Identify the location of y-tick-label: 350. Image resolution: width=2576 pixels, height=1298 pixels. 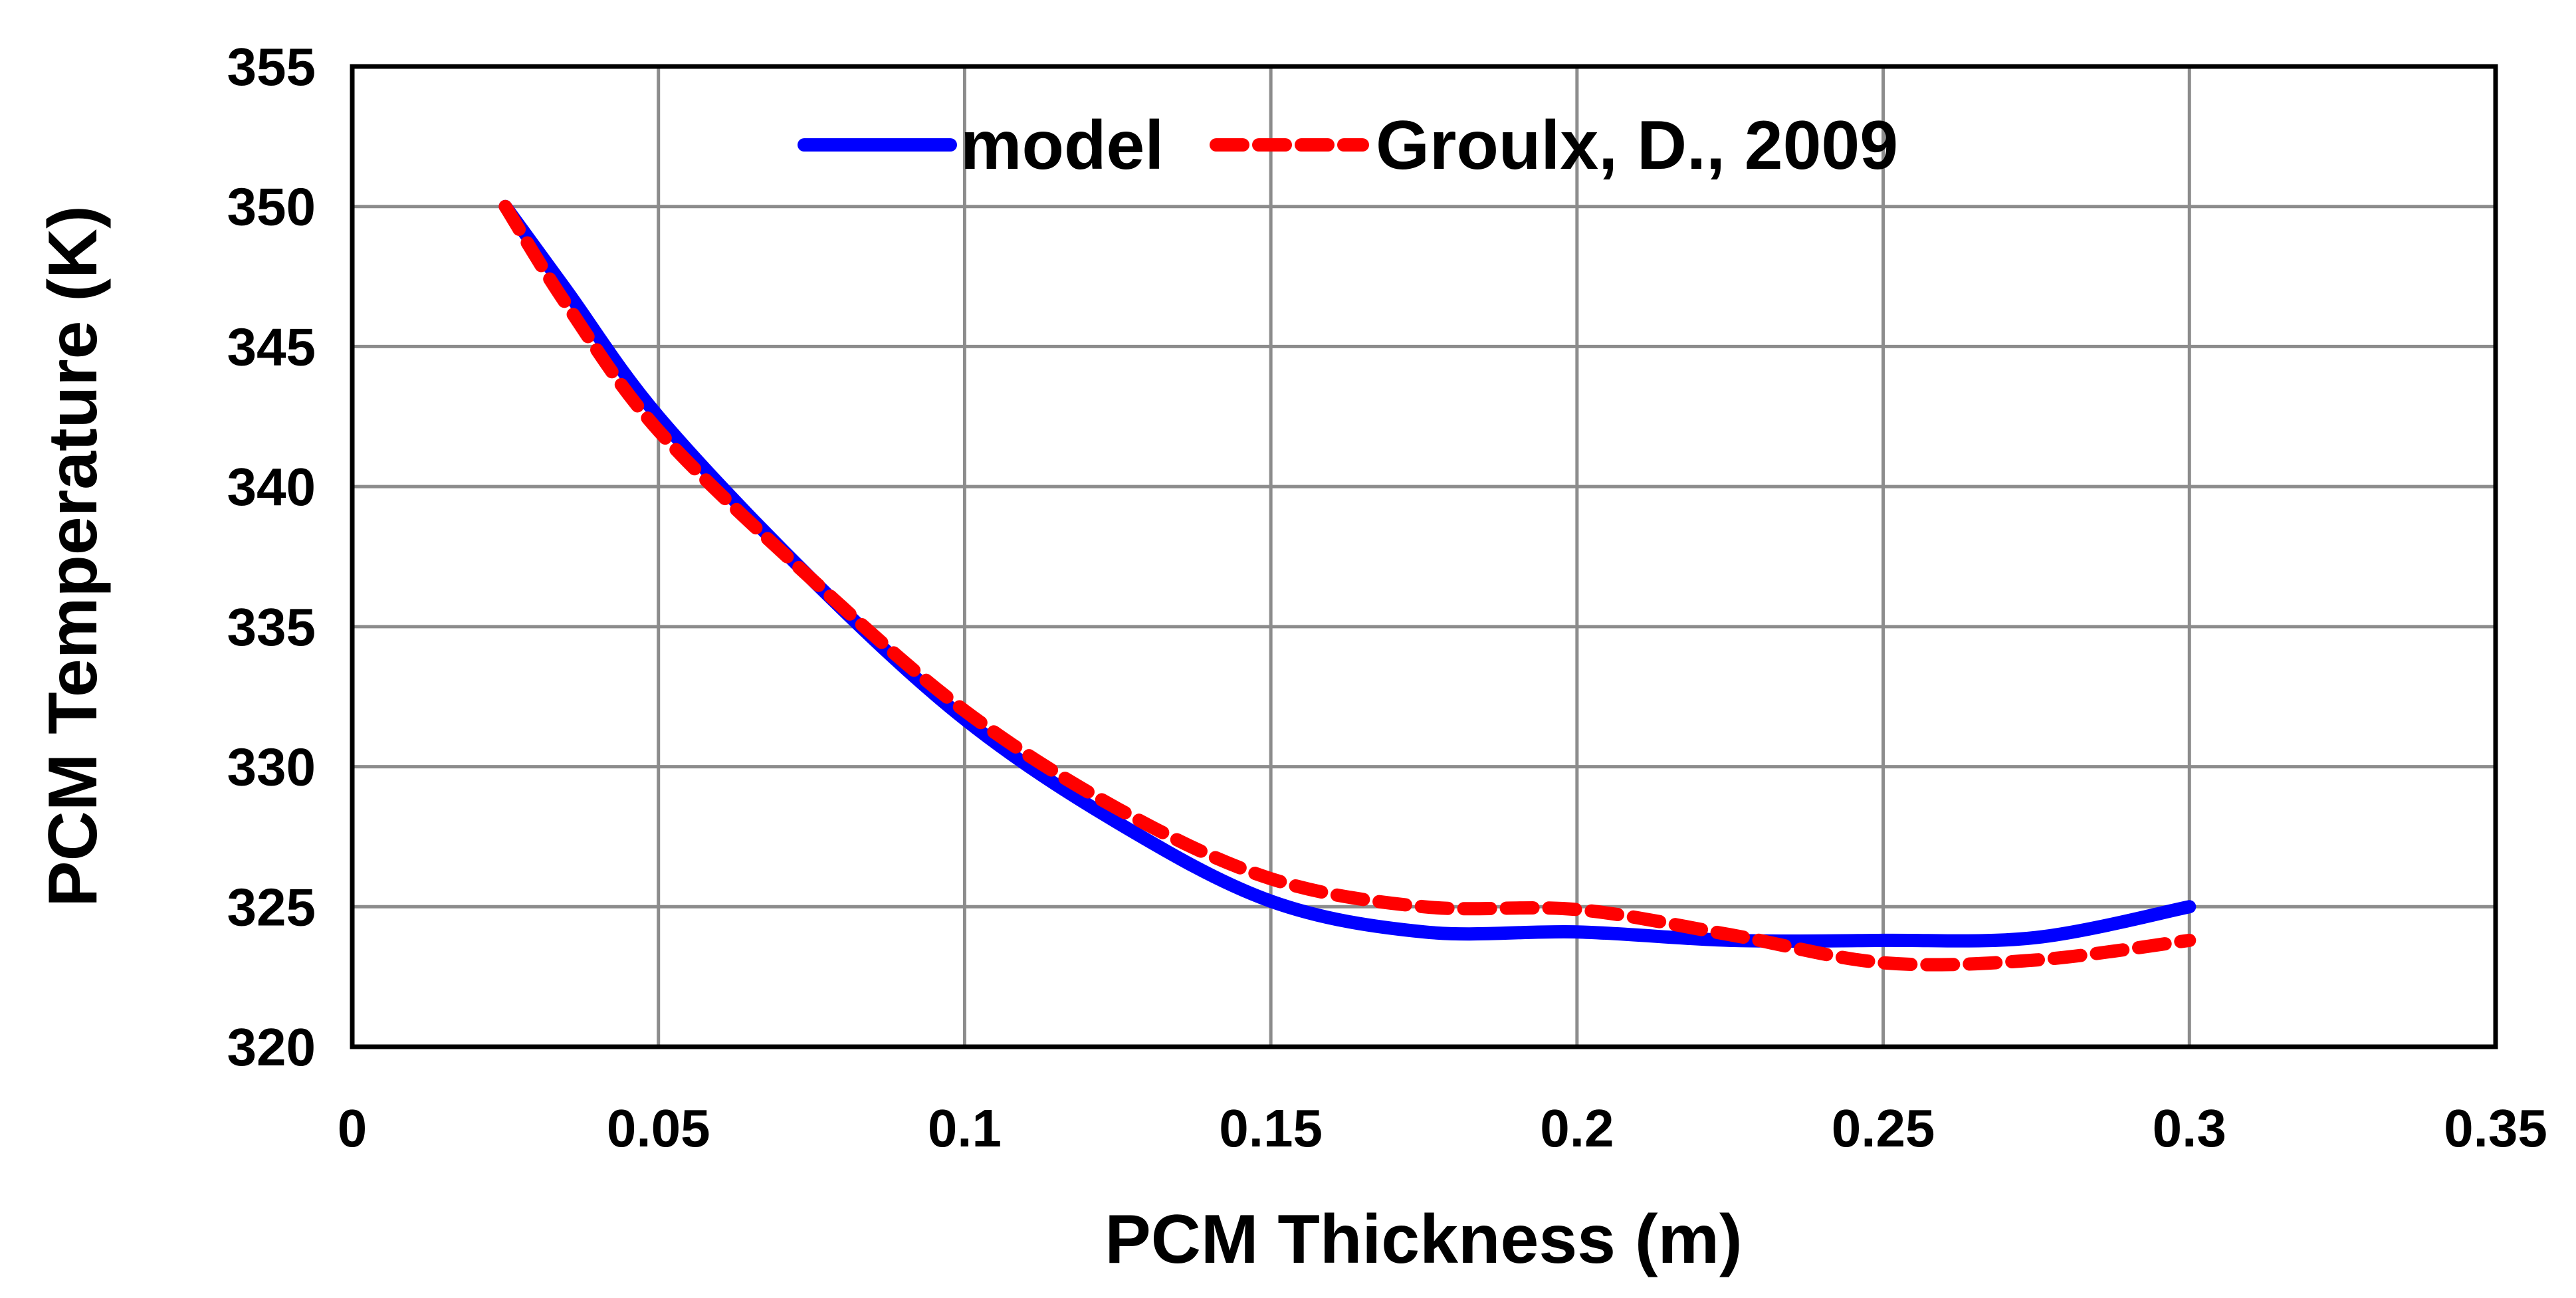
(271, 207).